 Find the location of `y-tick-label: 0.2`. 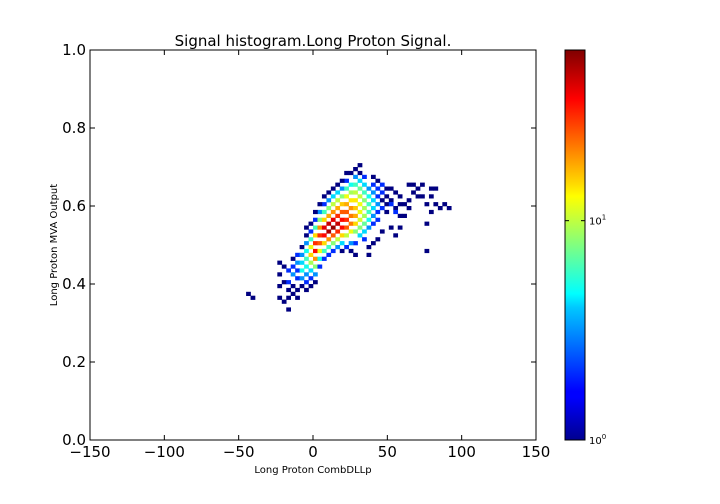

y-tick-label: 0.2 is located at coordinates (74, 362).